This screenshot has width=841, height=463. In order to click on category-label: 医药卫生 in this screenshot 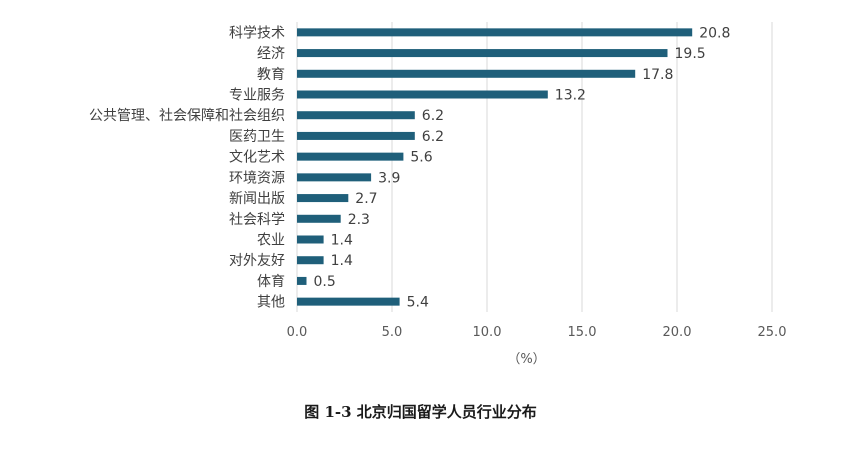, I will do `click(257, 137)`.